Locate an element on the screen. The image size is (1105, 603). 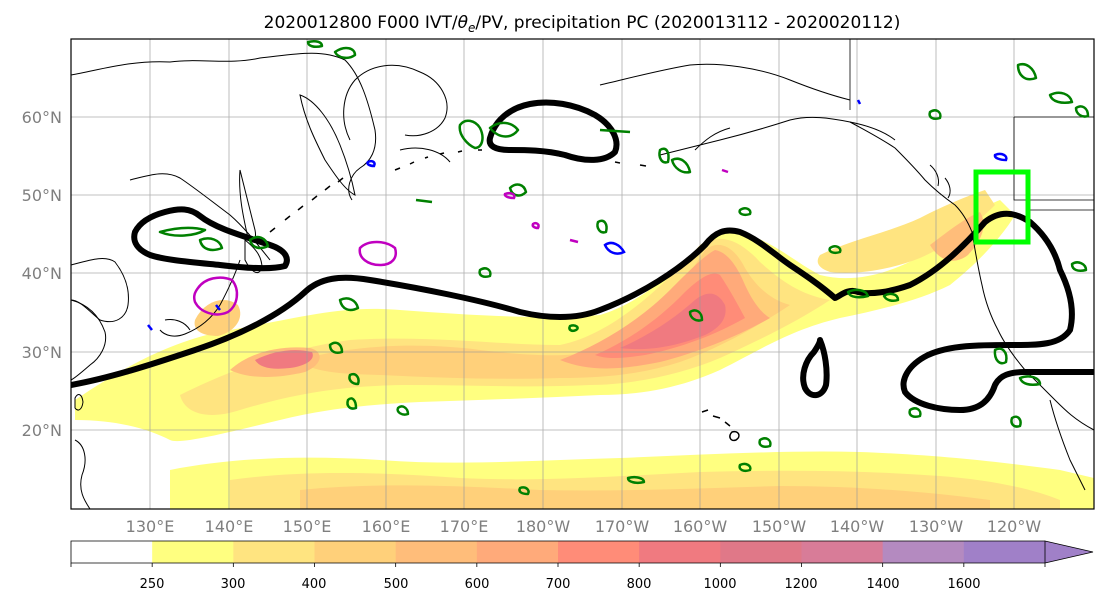
latitude-labels: 60°N 50°N 40°N 30°N 20°N is located at coordinates (42, 274).